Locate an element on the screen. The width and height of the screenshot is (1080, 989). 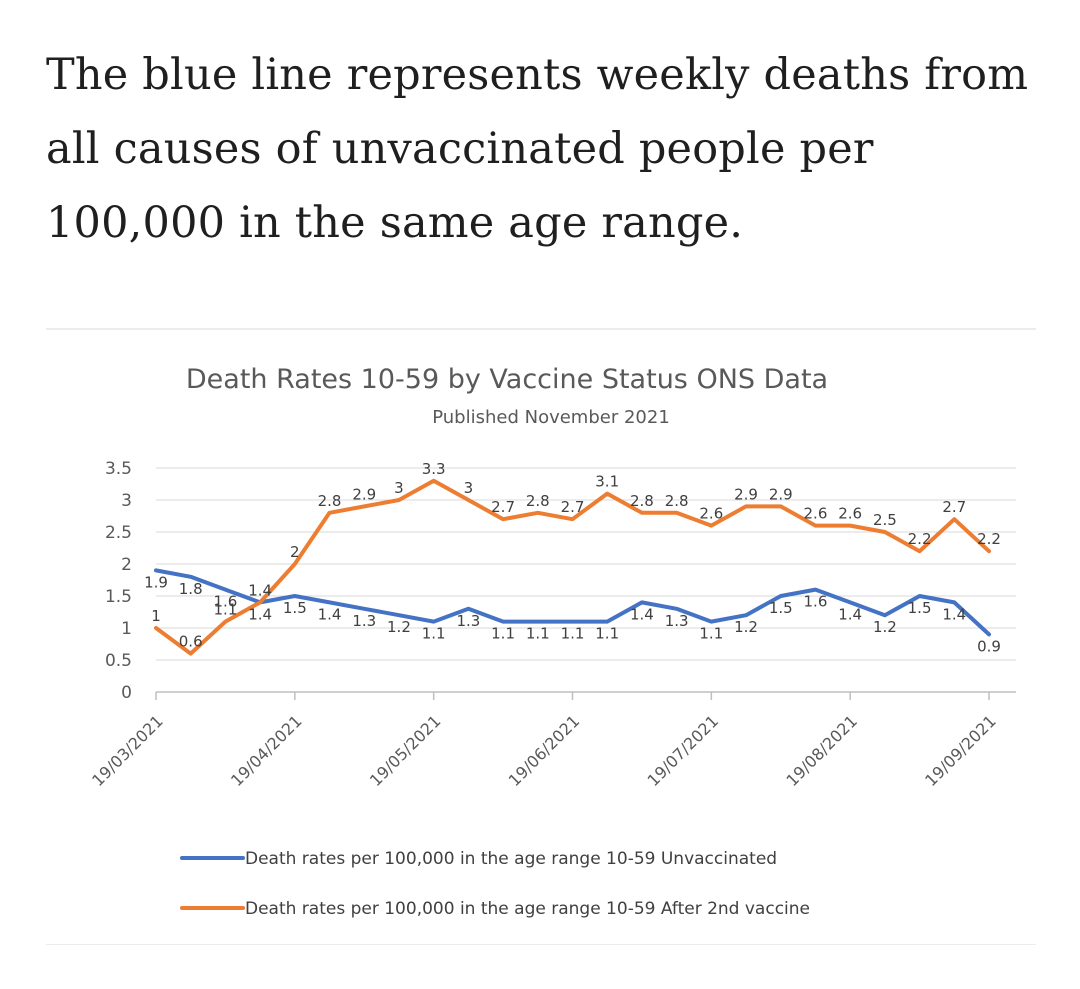
x-tick-label: 19/05/2021 is located at coordinates (405, 750).